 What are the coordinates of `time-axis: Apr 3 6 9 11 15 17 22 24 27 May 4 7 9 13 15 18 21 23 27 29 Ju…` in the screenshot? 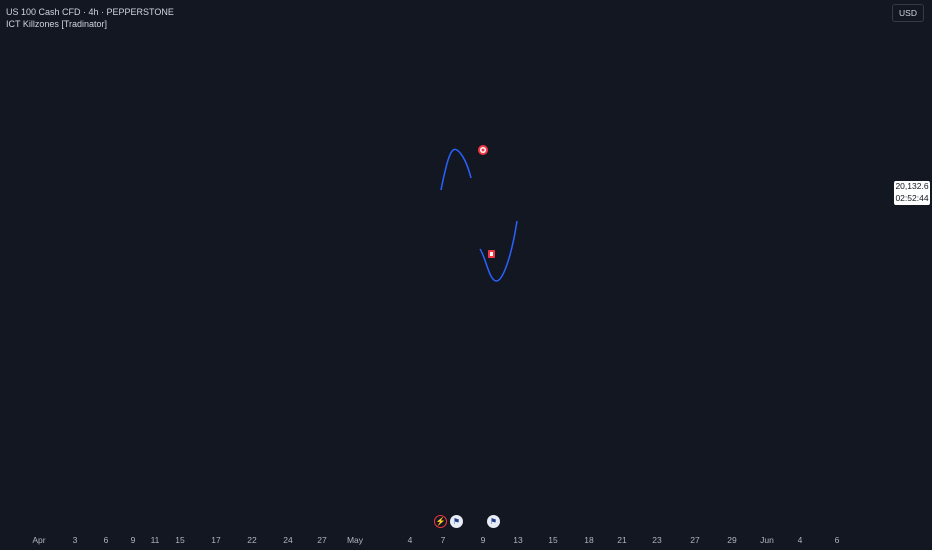 It's located at (435, 540).